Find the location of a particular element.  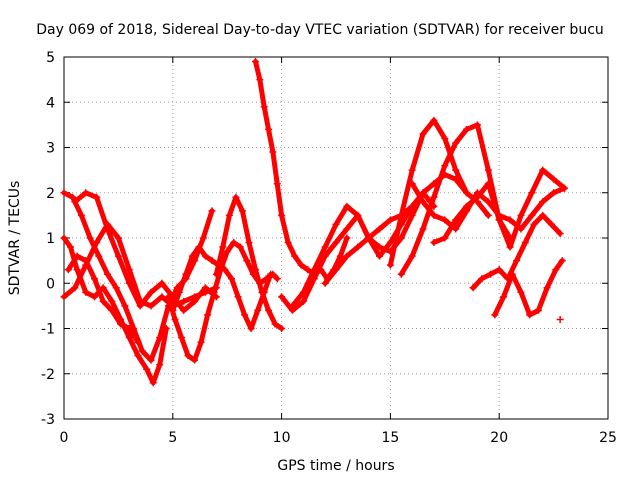

y-tick-label: 0 is located at coordinates (50, 284).